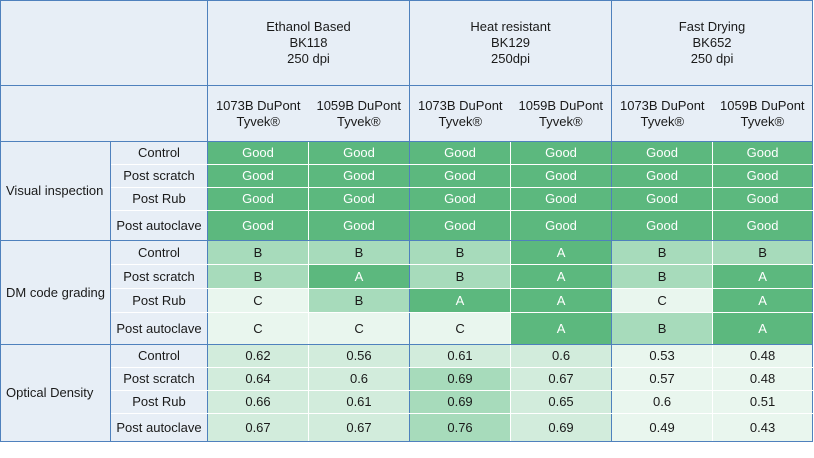 This screenshot has width=814, height=458. Describe the element at coordinates (460, 427) in the screenshot. I see `density-cell: 0.76` at that location.